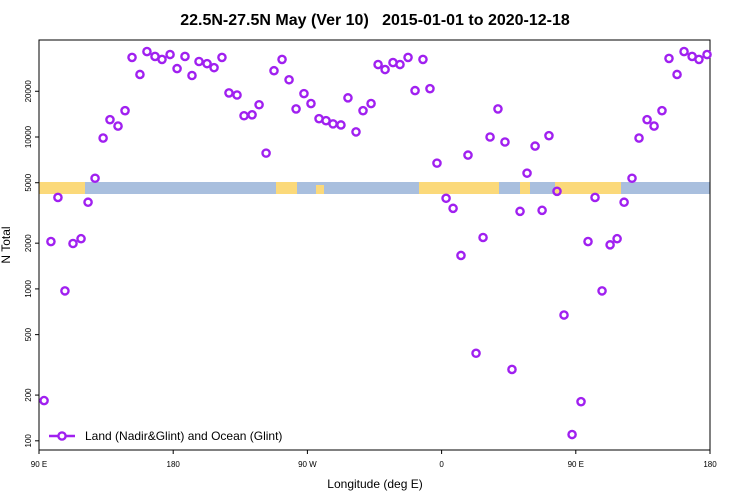 This screenshot has width=750, height=500. What do you see at coordinates (28, 334) in the screenshot?
I see `y-tick-label: 500` at bounding box center [28, 334].